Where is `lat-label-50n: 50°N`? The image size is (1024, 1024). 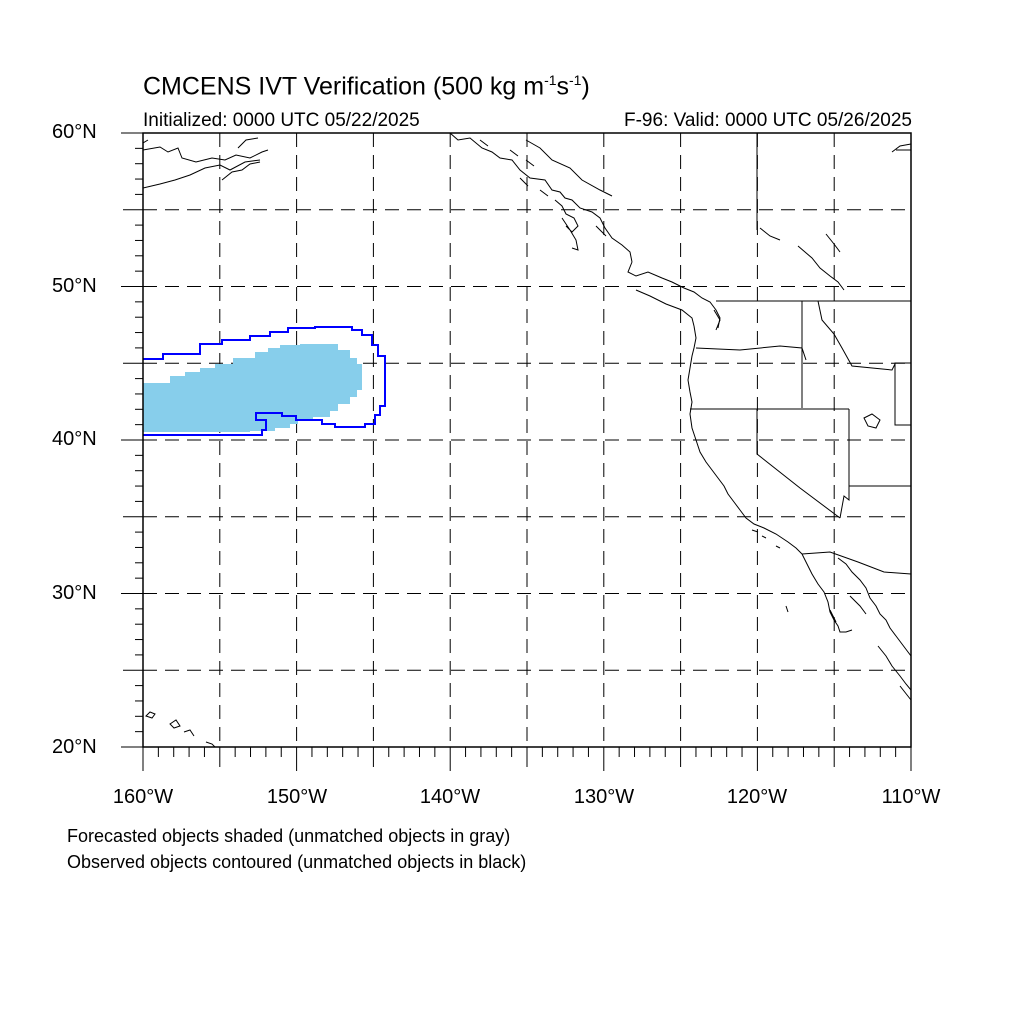
lat-label-50n: 50°N is located at coordinates (74, 286).